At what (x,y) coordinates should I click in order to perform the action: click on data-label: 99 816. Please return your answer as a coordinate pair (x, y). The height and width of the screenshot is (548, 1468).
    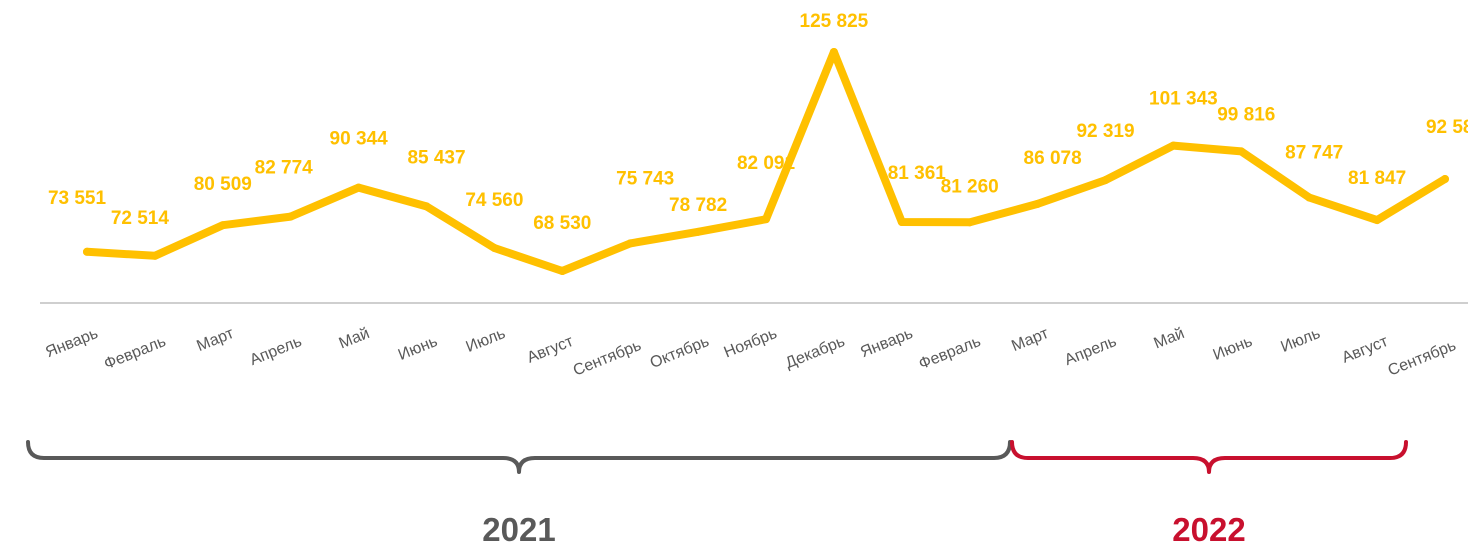
    Looking at the image, I should click on (1246, 114).